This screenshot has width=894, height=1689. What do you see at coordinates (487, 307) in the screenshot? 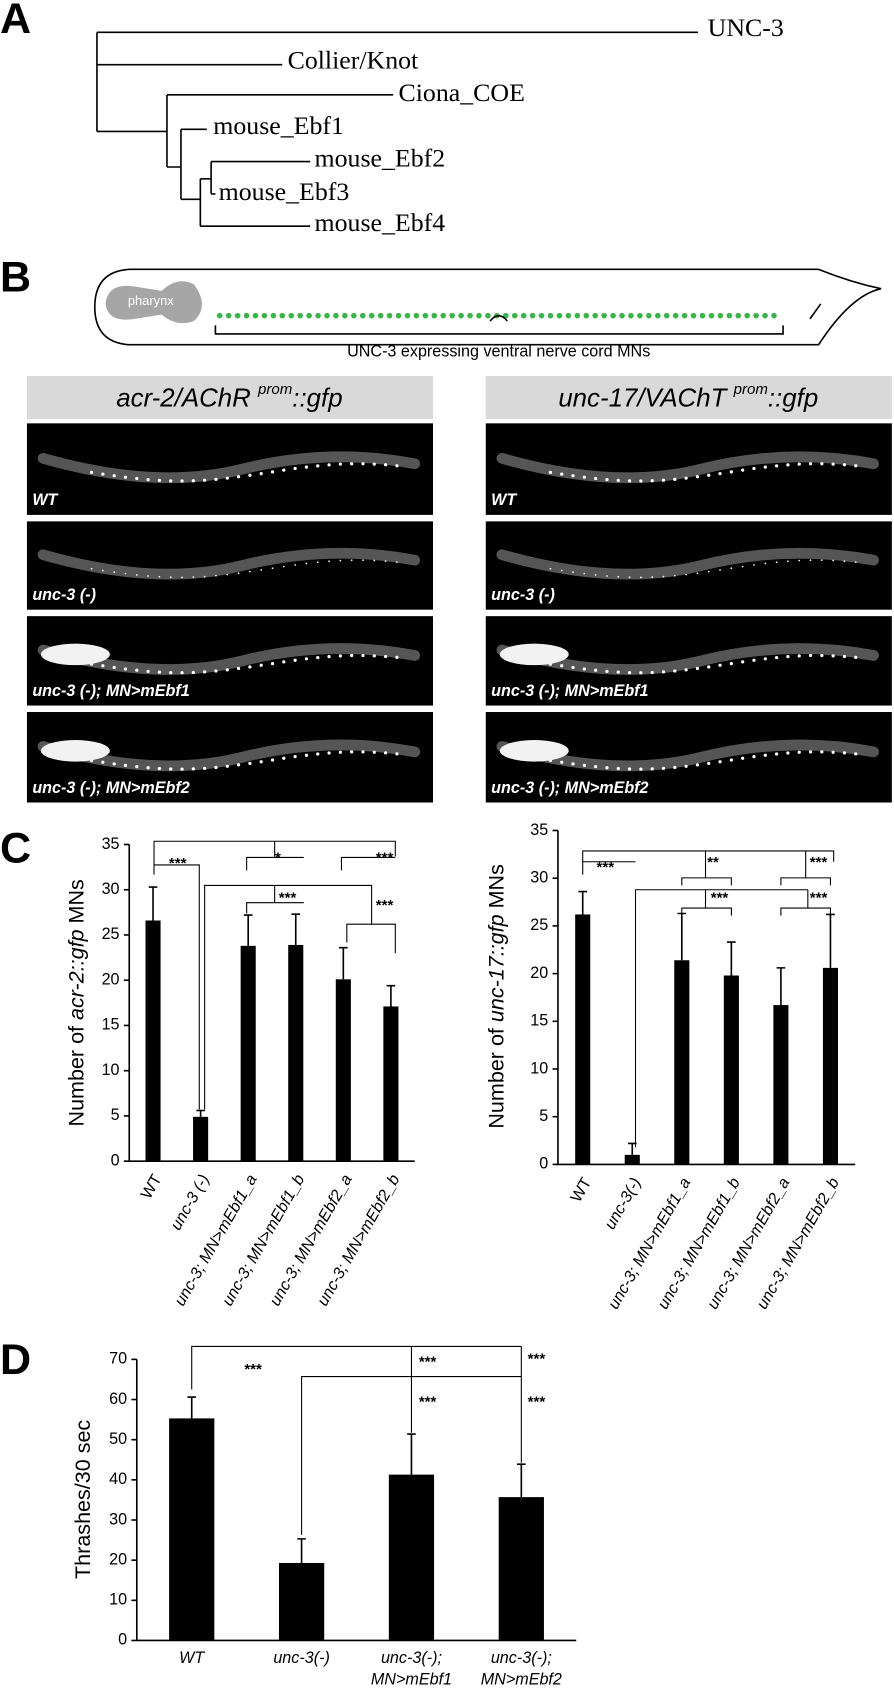
I see `worm-outline` at bounding box center [487, 307].